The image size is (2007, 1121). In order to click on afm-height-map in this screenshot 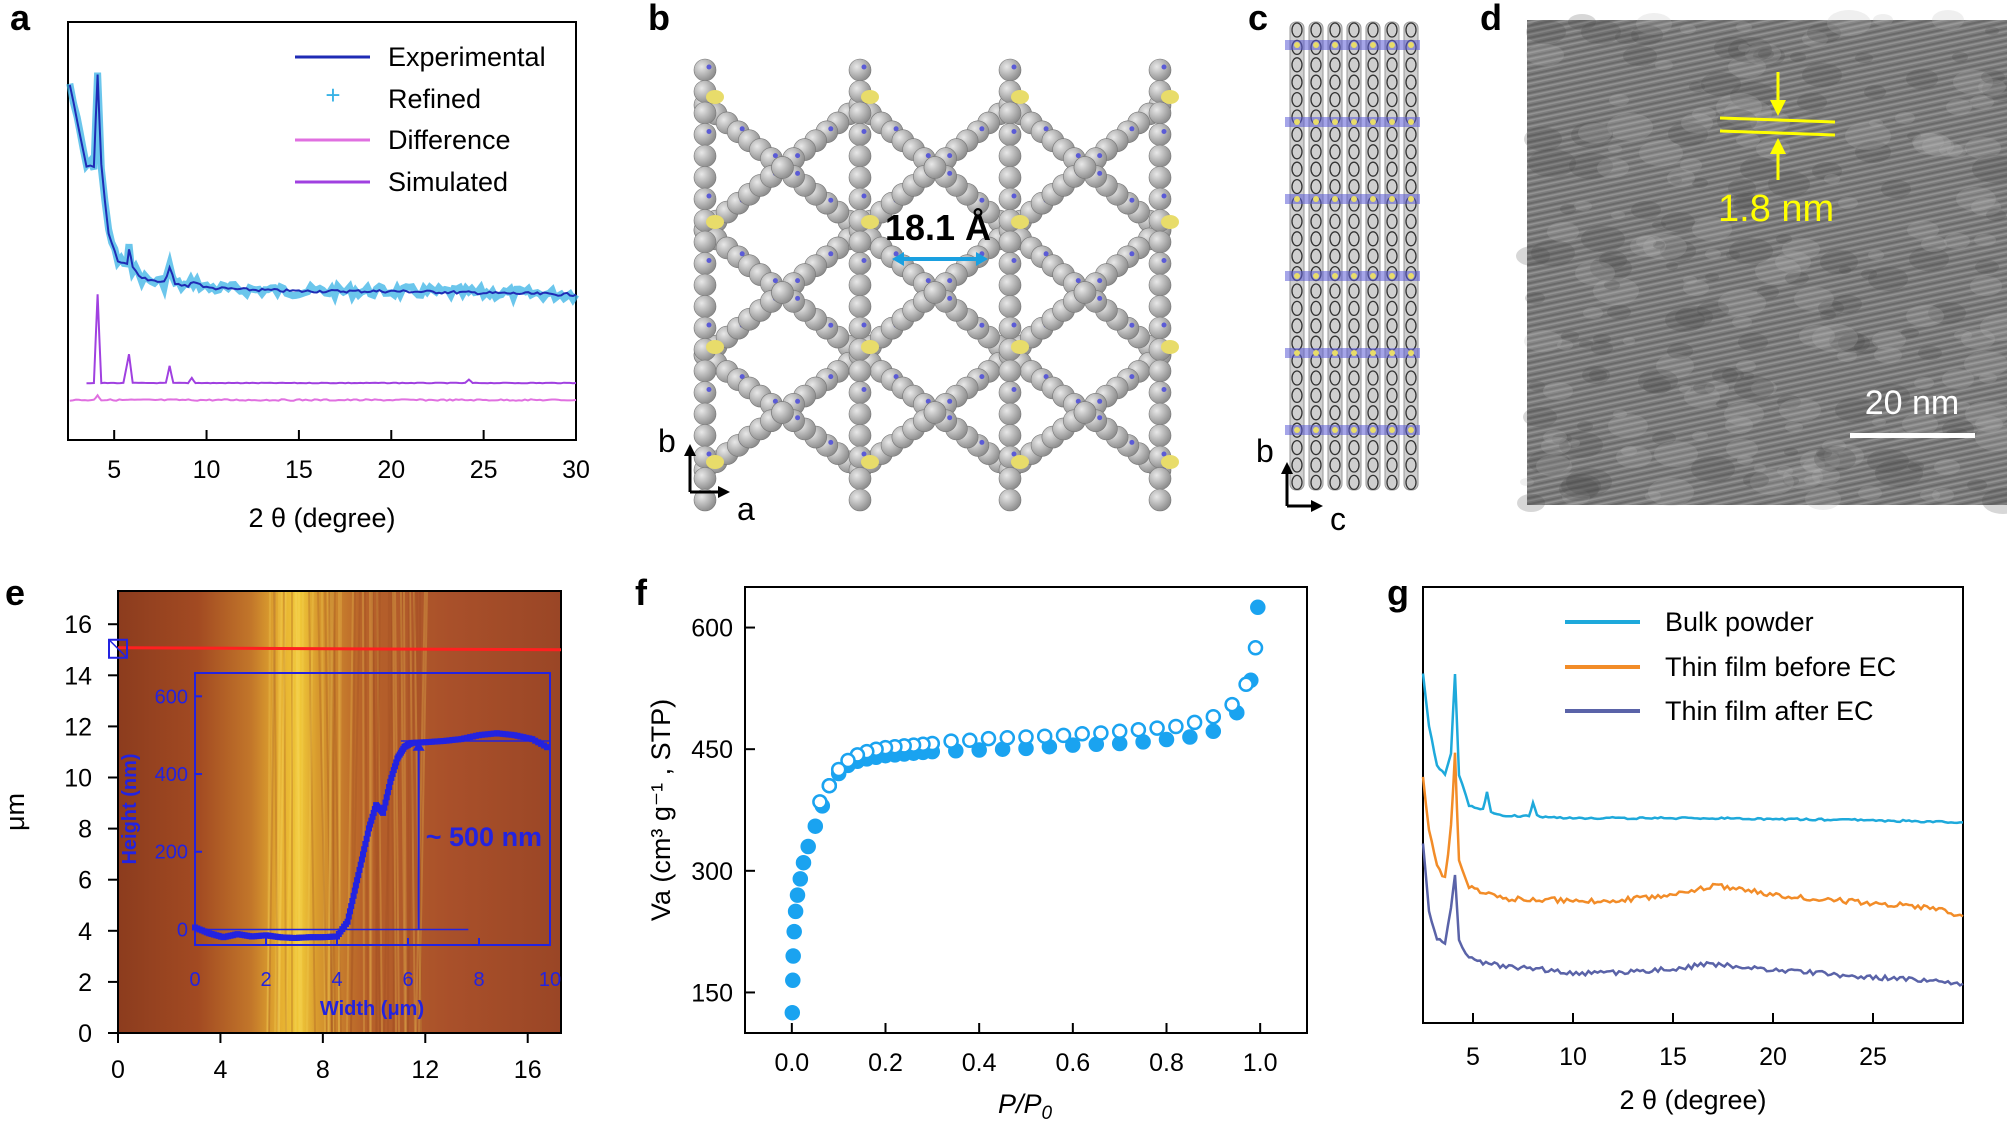, I will do `click(339, 812)`.